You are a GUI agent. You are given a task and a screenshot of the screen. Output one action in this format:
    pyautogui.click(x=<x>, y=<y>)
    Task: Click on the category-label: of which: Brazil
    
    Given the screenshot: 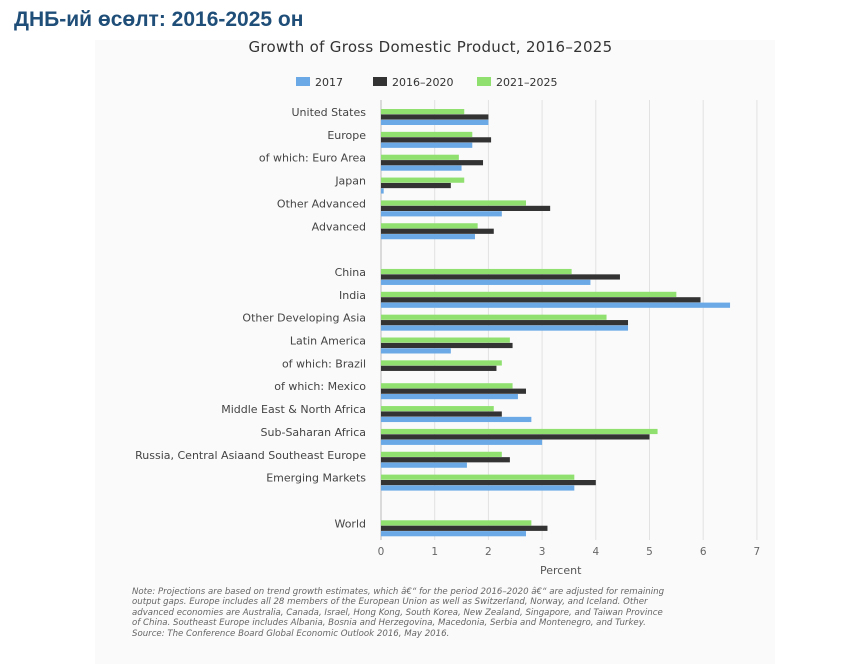 What is the action you would take?
    pyautogui.click(x=324, y=363)
    